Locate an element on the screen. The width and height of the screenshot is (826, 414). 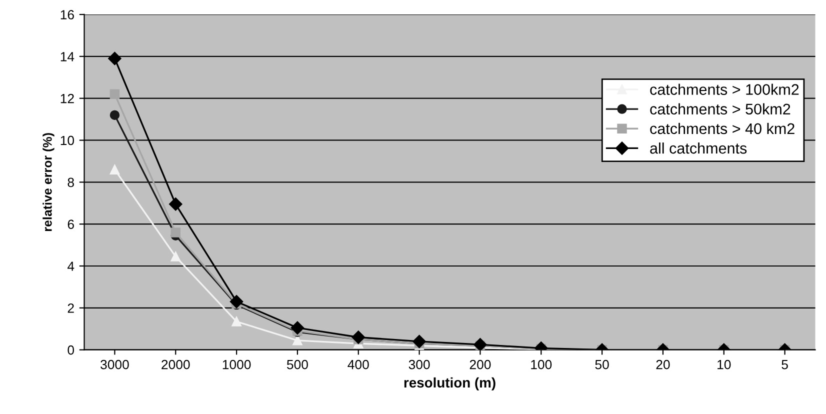
y-tick-label: 16 is located at coordinates (67, 15).